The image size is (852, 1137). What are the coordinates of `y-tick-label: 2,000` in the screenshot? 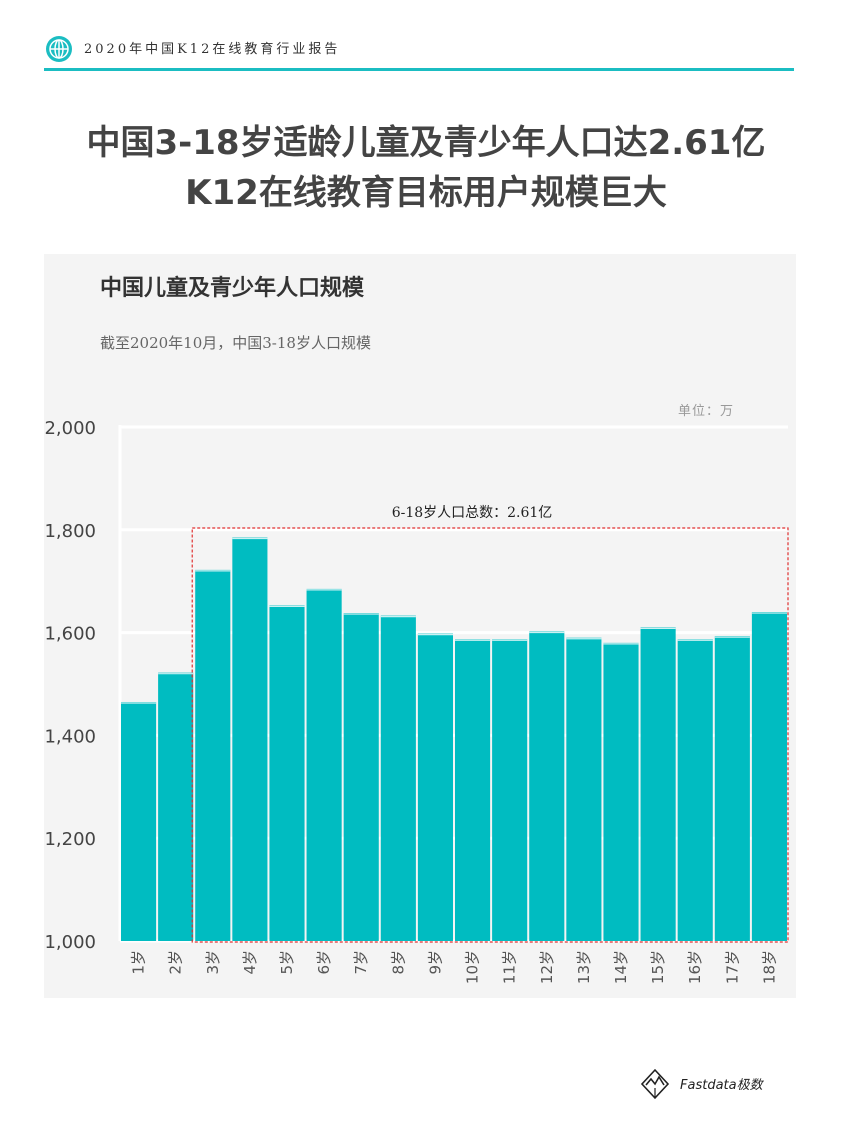 It's located at (70, 428).